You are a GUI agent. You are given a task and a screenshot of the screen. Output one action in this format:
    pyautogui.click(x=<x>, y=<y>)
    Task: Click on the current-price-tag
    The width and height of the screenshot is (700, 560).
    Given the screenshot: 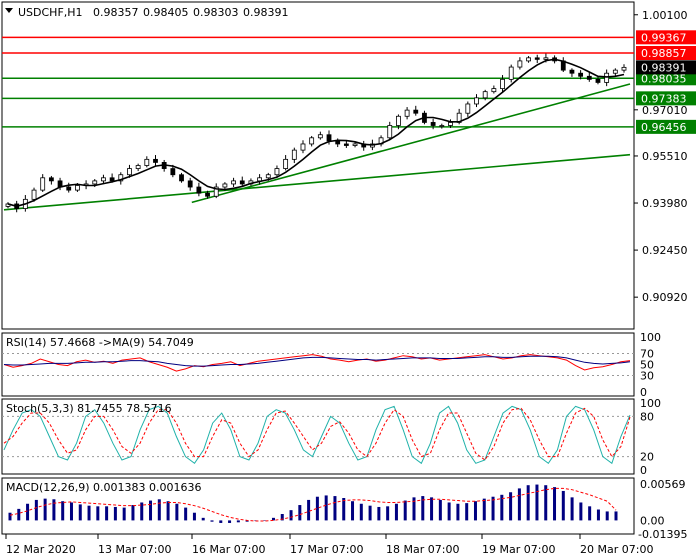 What is the action you would take?
    pyautogui.click(x=666, y=67)
    